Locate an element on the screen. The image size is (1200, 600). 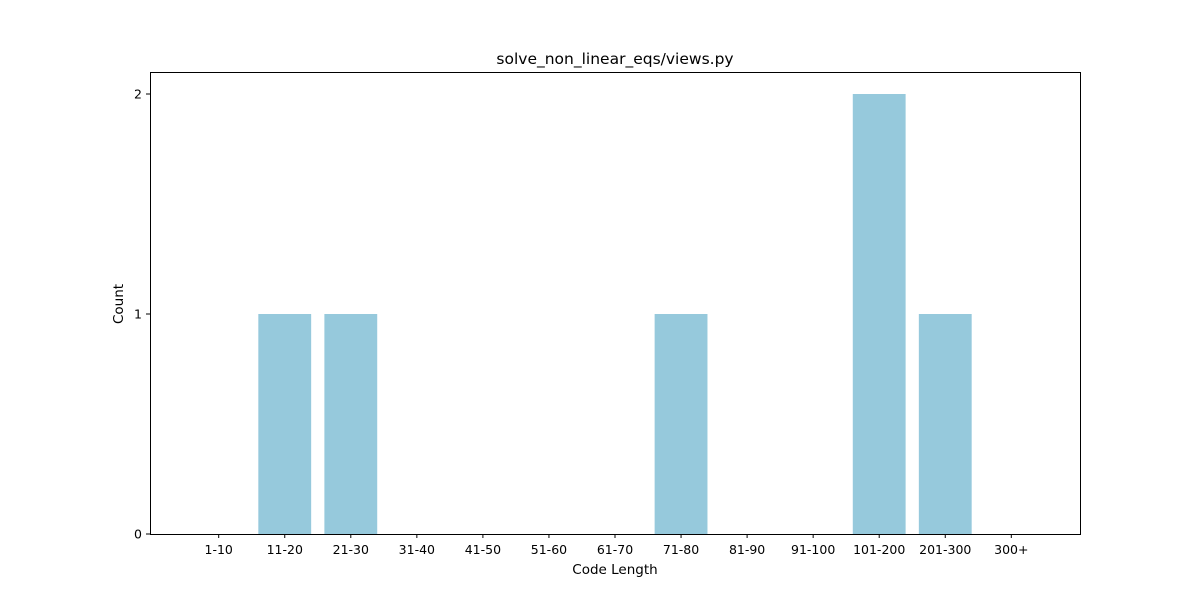
x-tick-label: 71-80 is located at coordinates (681, 549).